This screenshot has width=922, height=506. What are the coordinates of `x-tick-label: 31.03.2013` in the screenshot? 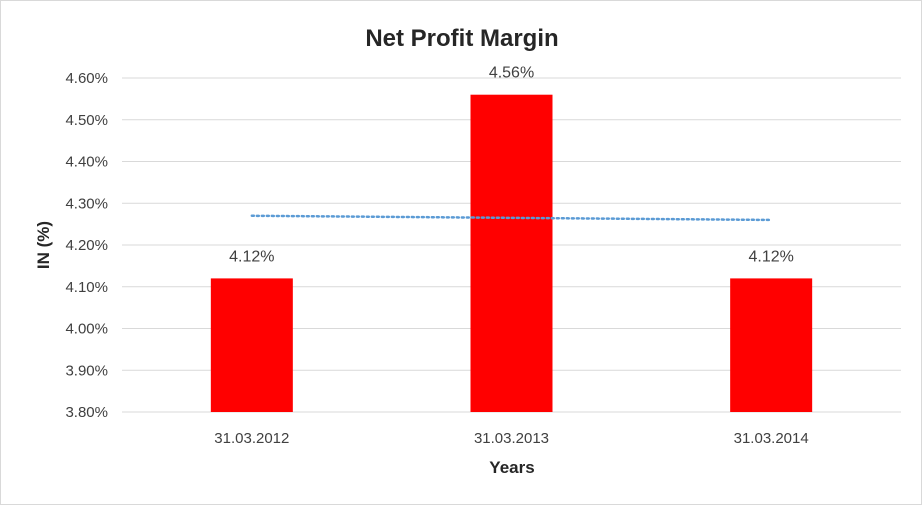 It's located at (511, 438).